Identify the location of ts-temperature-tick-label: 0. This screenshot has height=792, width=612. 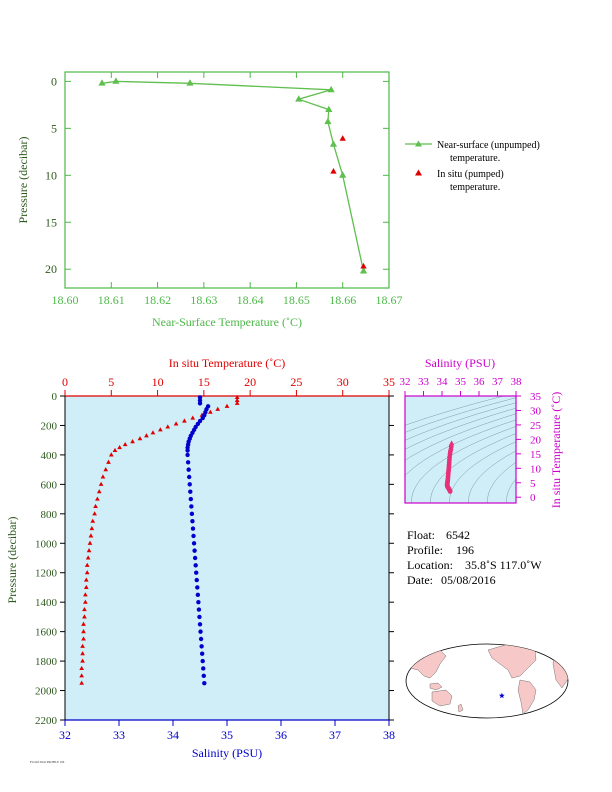
(533, 498).